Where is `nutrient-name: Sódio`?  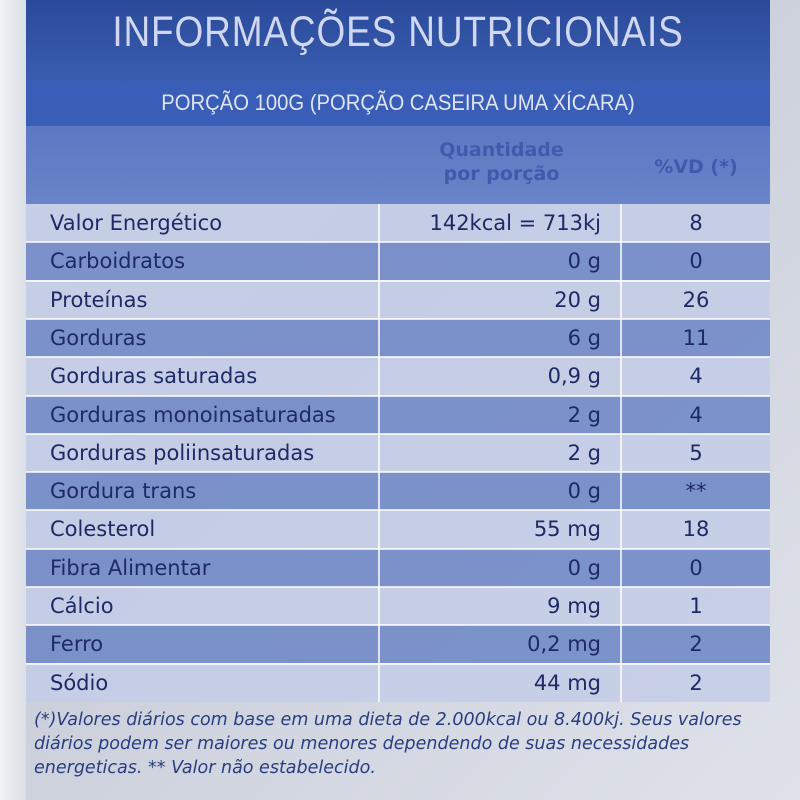 nutrient-name: Sódio is located at coordinates (79, 682).